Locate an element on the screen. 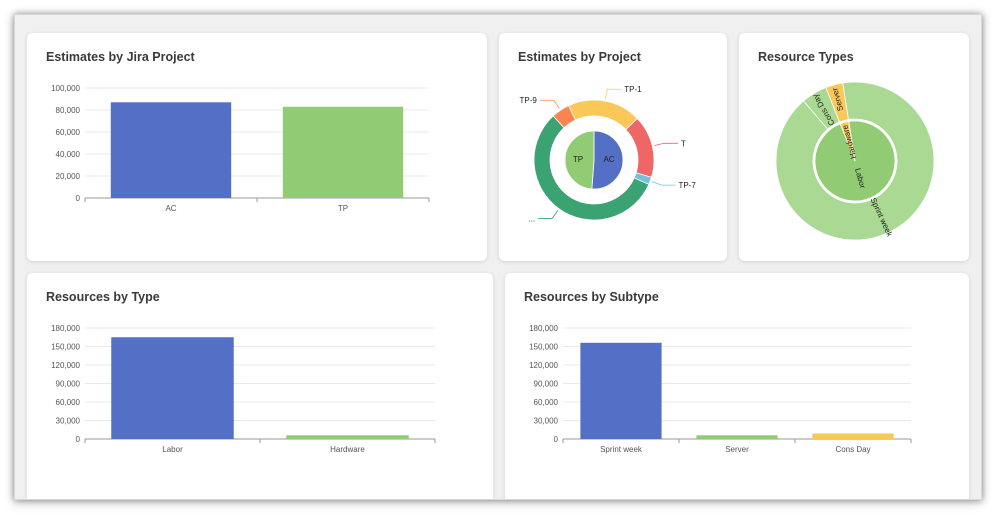 This screenshot has height=517, width=1000. slice-label: TP-9 is located at coordinates (528, 100).